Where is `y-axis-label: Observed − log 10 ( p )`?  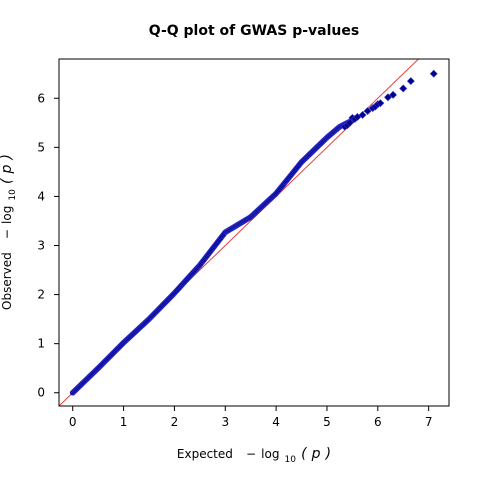
y-axis-label: Observed − log 10 ( p ) is located at coordinates (9, 232).